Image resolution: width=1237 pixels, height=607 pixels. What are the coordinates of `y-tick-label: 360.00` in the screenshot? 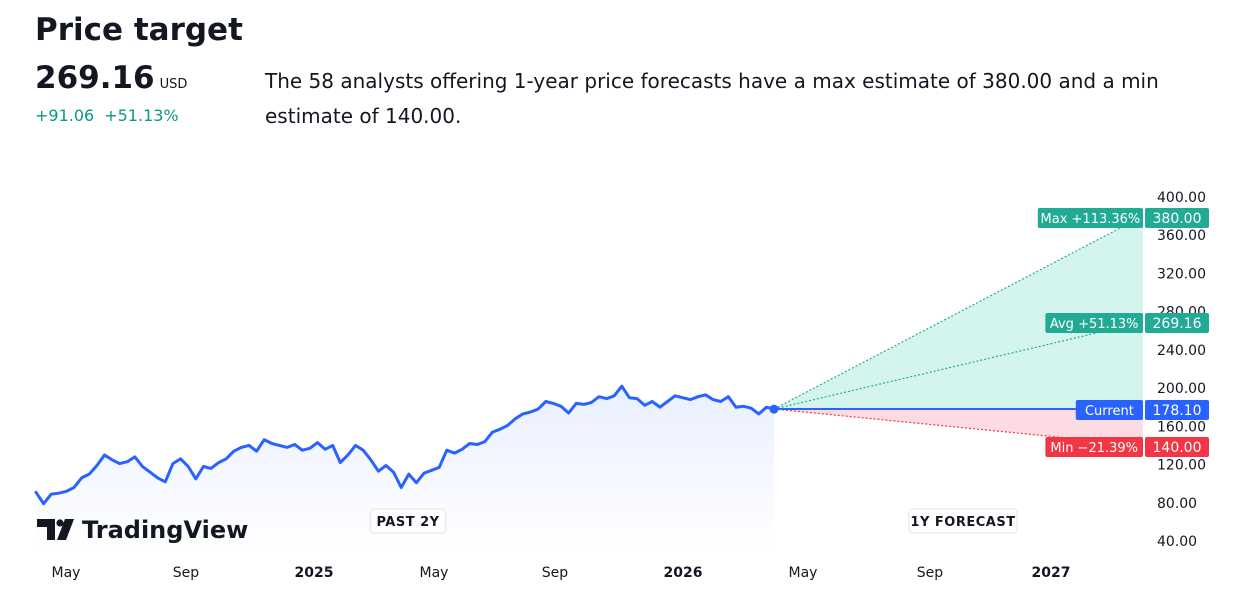 It's located at (1181, 236).